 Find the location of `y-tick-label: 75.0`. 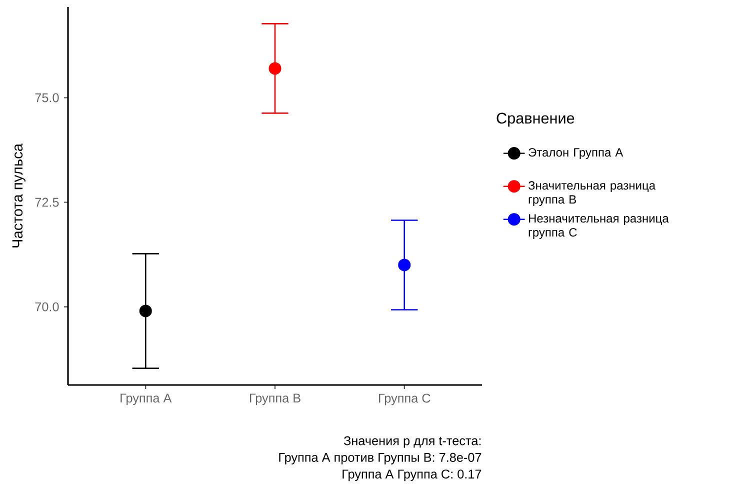

y-tick-label: 75.0 is located at coordinates (47, 97).